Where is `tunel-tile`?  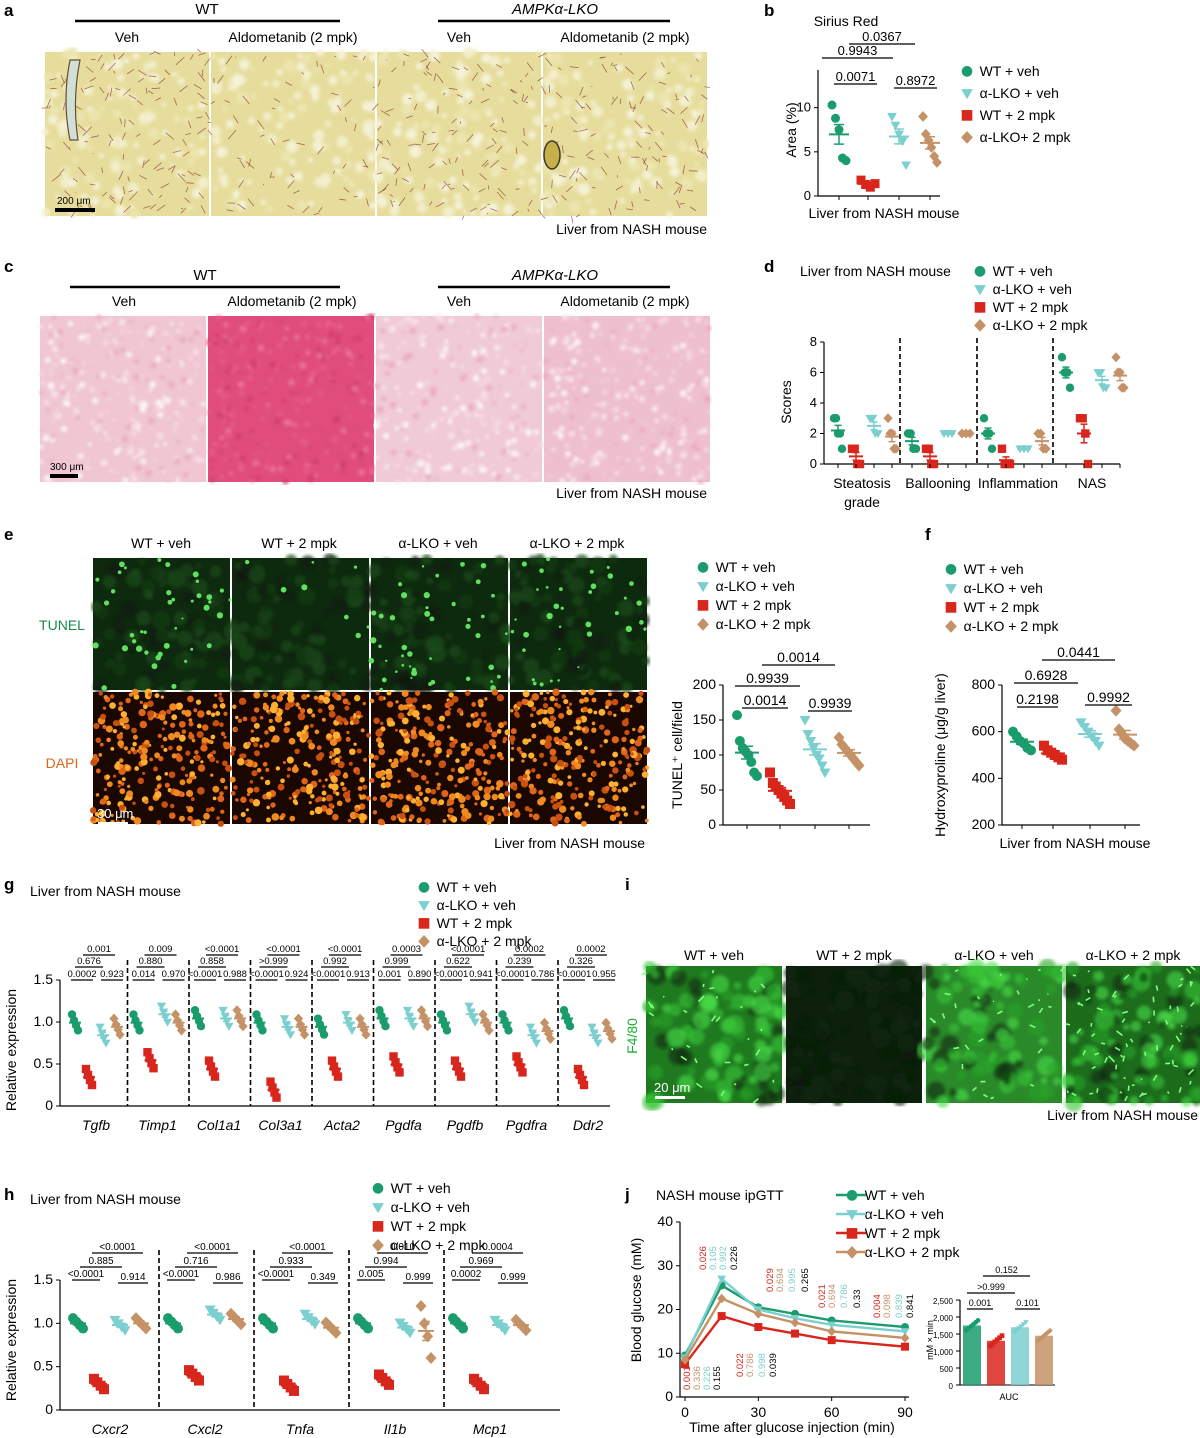 tunel-tile is located at coordinates (299, 624).